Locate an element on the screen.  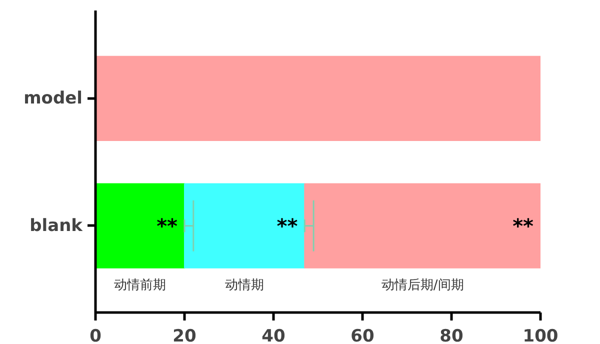
x-tick-label: 40 is located at coordinates (274, 335).